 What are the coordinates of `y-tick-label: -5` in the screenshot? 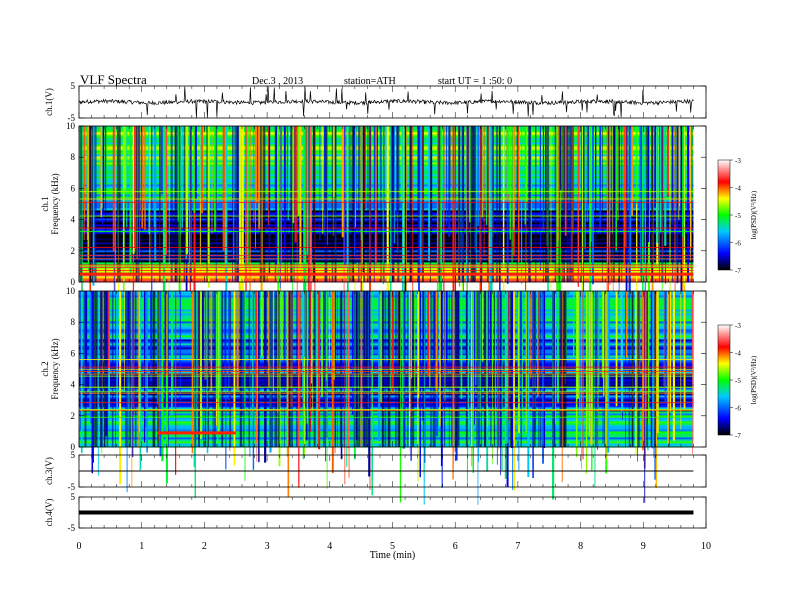 It's located at (72, 528).